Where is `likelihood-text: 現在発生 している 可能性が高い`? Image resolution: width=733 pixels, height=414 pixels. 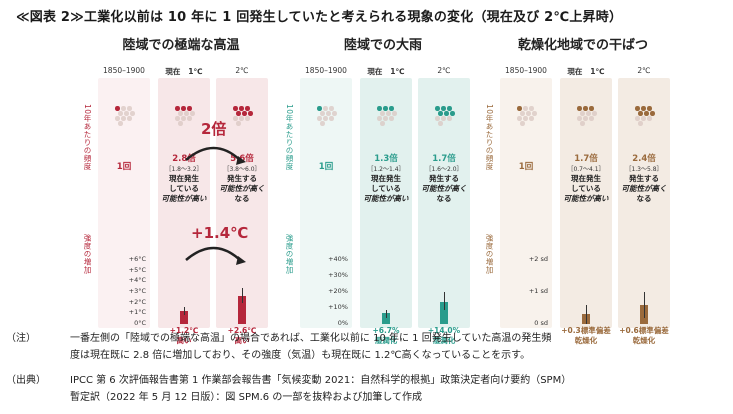
likelihood-text: 現在発生 している 可能性が高い is located at coordinates (386, 189).